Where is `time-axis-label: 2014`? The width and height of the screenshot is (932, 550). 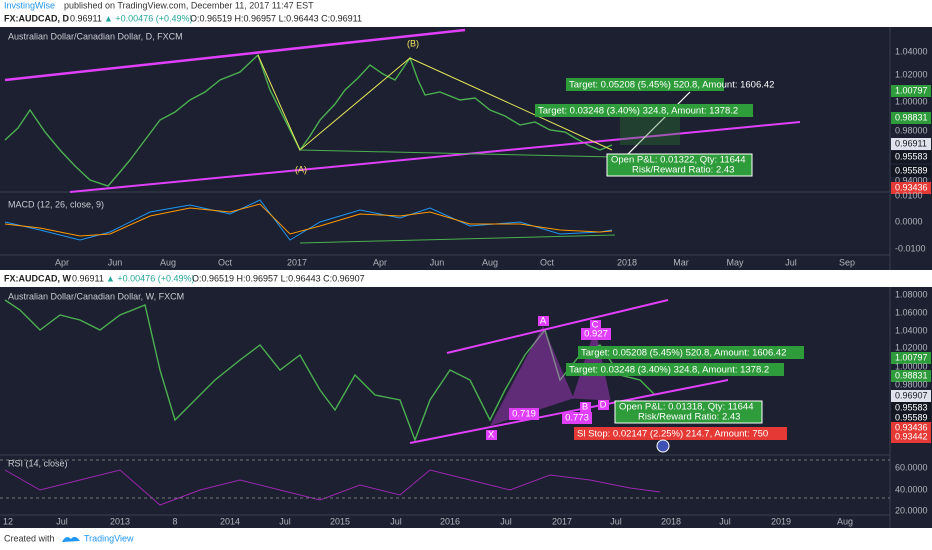
time-axis-label: 2014 is located at coordinates (230, 521).